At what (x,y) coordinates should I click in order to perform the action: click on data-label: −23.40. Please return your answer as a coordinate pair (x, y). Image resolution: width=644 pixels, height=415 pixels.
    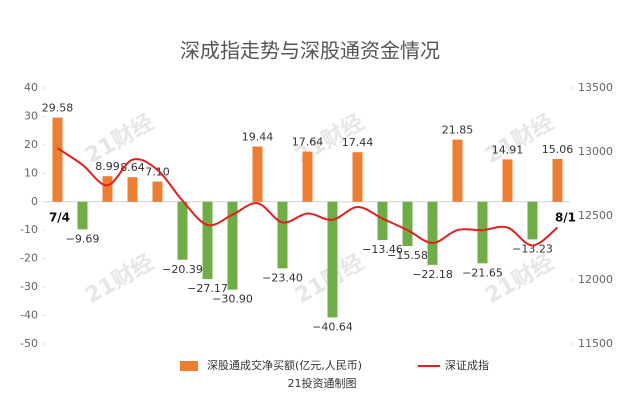
    Looking at the image, I should click on (282, 277).